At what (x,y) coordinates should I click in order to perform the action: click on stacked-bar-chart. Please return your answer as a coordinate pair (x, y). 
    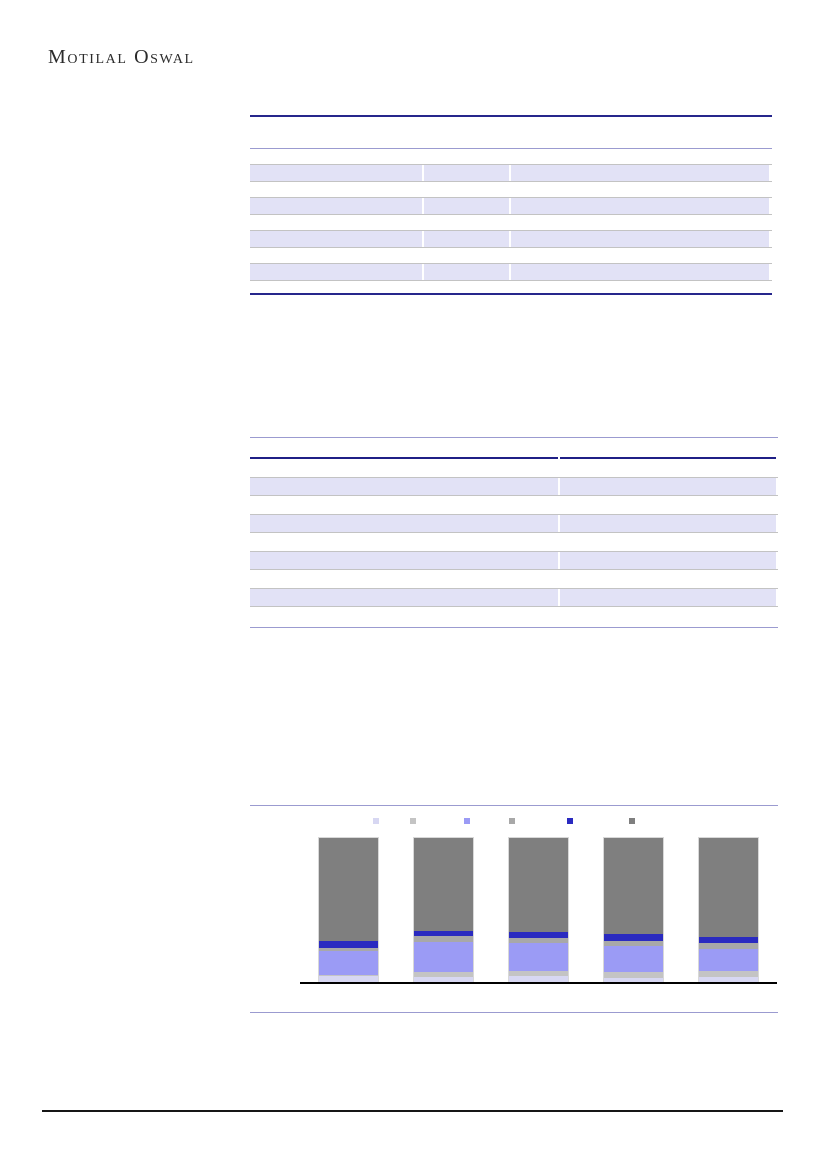
    Looking at the image, I should click on (514, 909).